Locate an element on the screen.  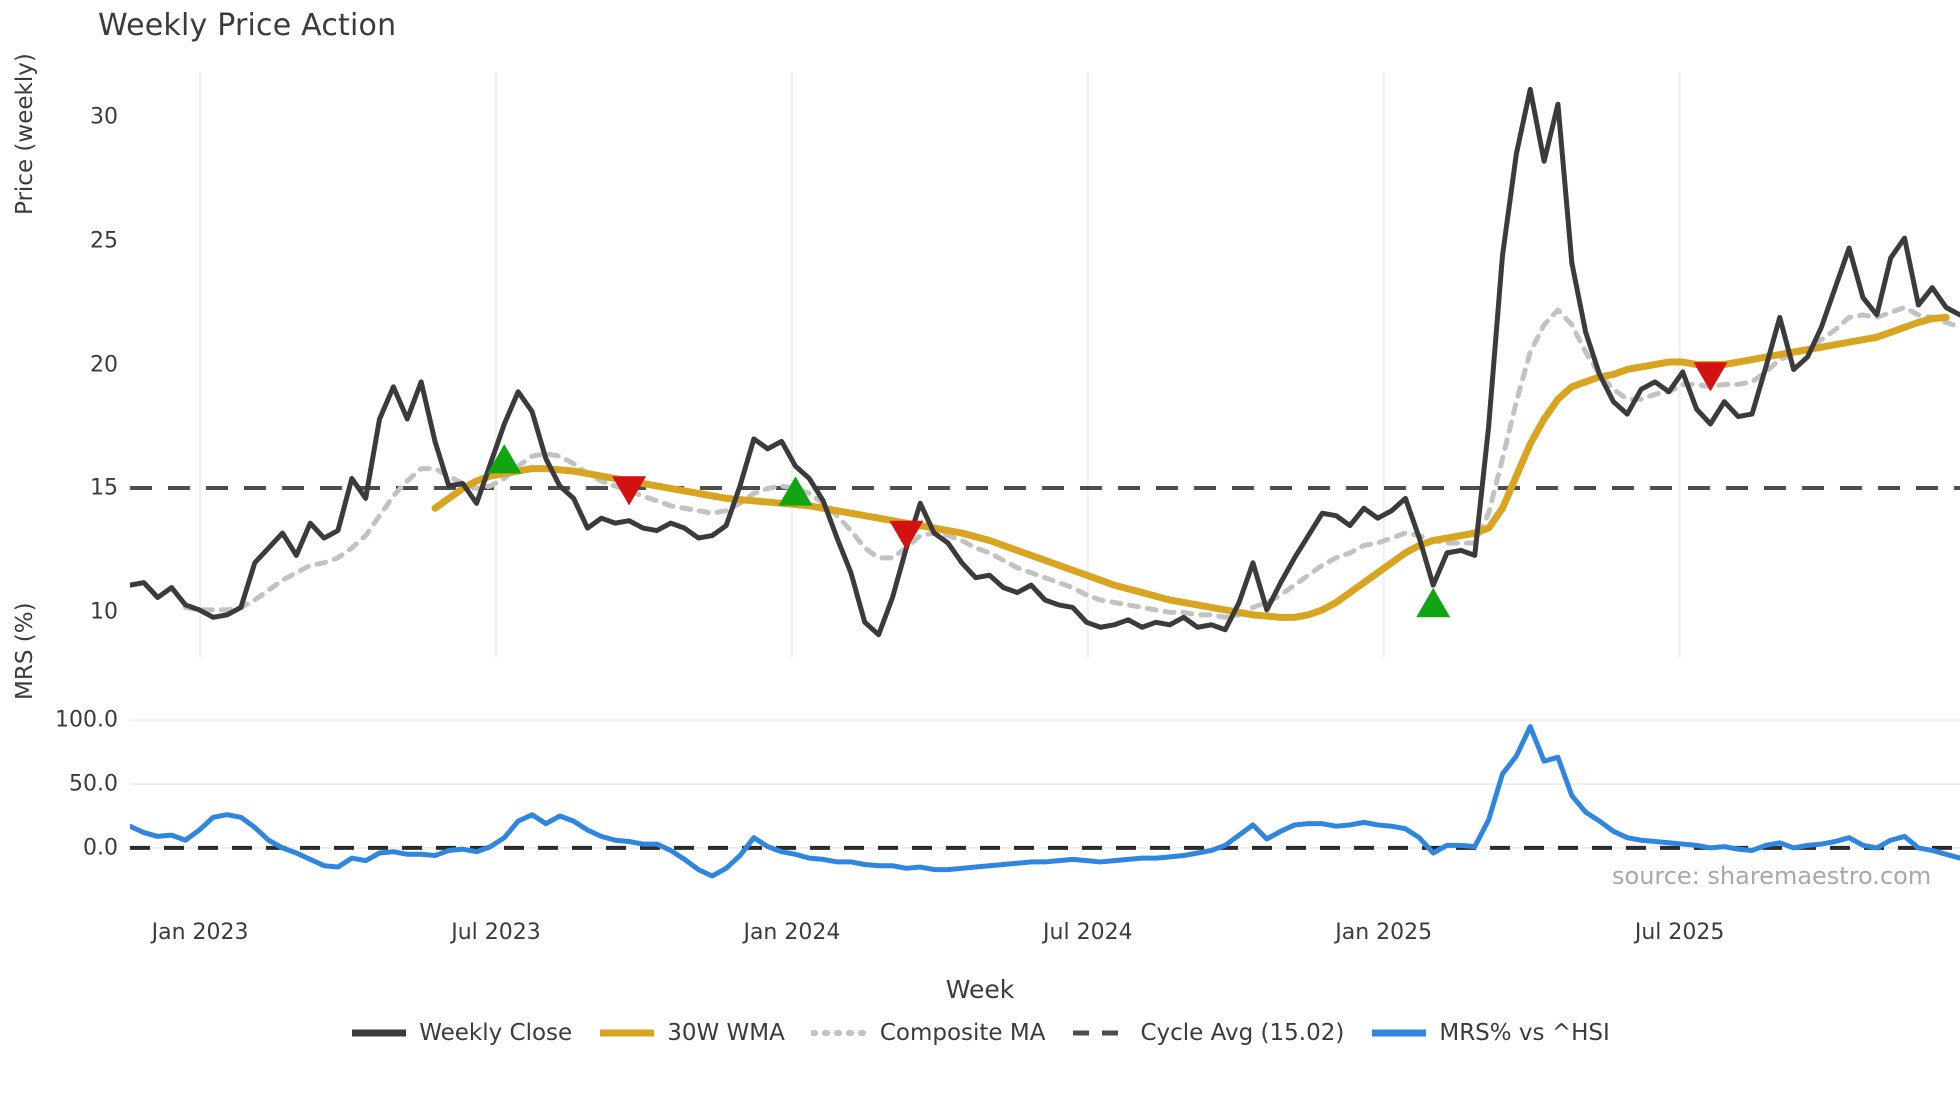
legend-item: Weekly Close is located at coordinates (461, 1033).